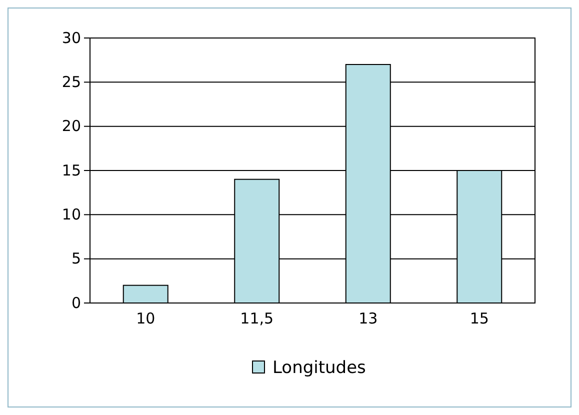 The image size is (579, 415). What do you see at coordinates (71, 126) in the screenshot?
I see `y-tick-label: 20` at bounding box center [71, 126].